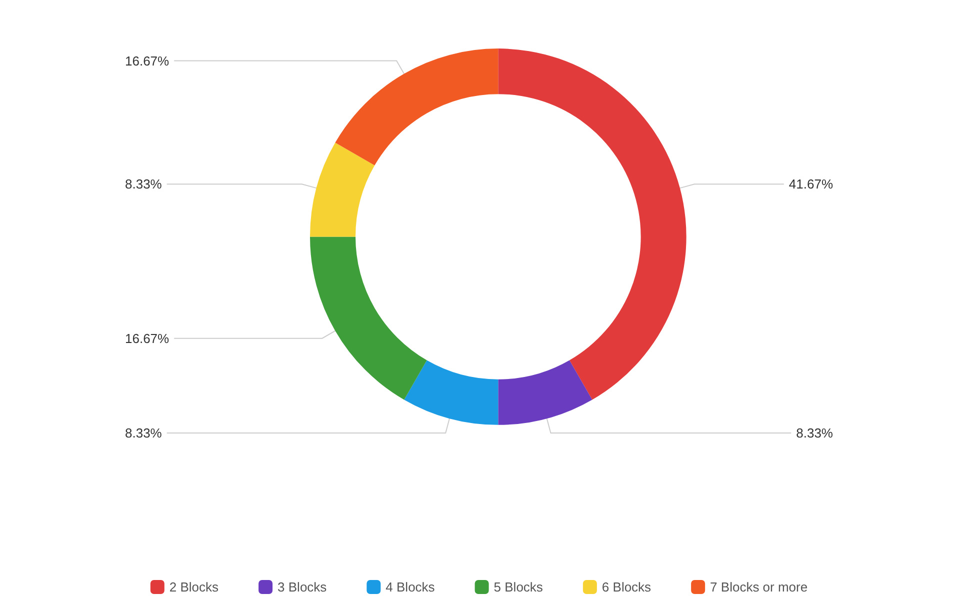  I want to click on legend-label: 7 Blocks or more, so click(759, 587).